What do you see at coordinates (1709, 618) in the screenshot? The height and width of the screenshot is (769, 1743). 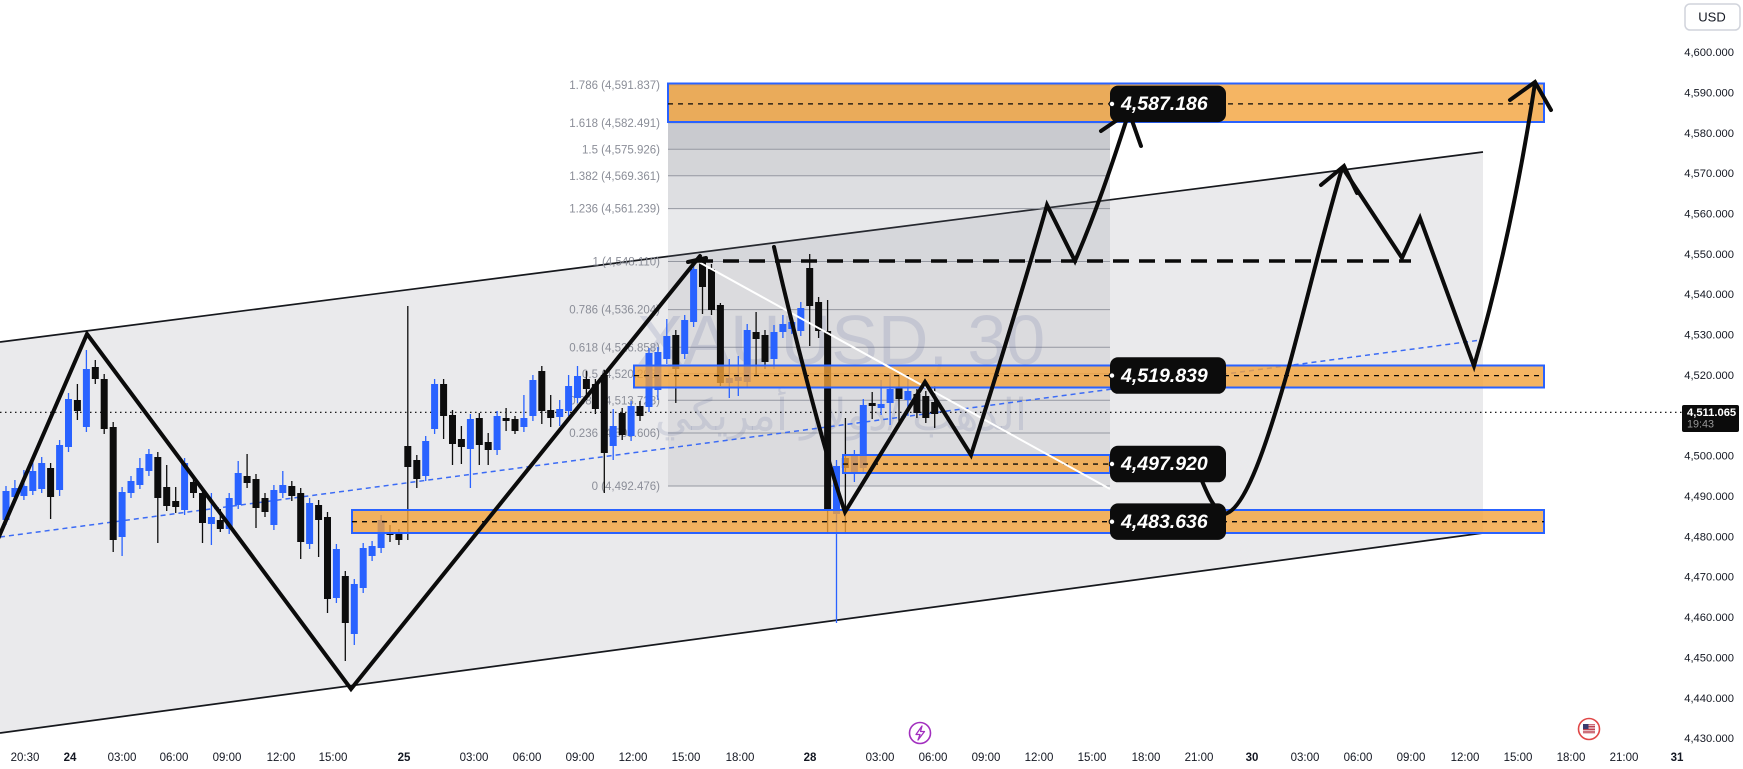 I see `svg-text: 4,460.000` at bounding box center [1709, 618].